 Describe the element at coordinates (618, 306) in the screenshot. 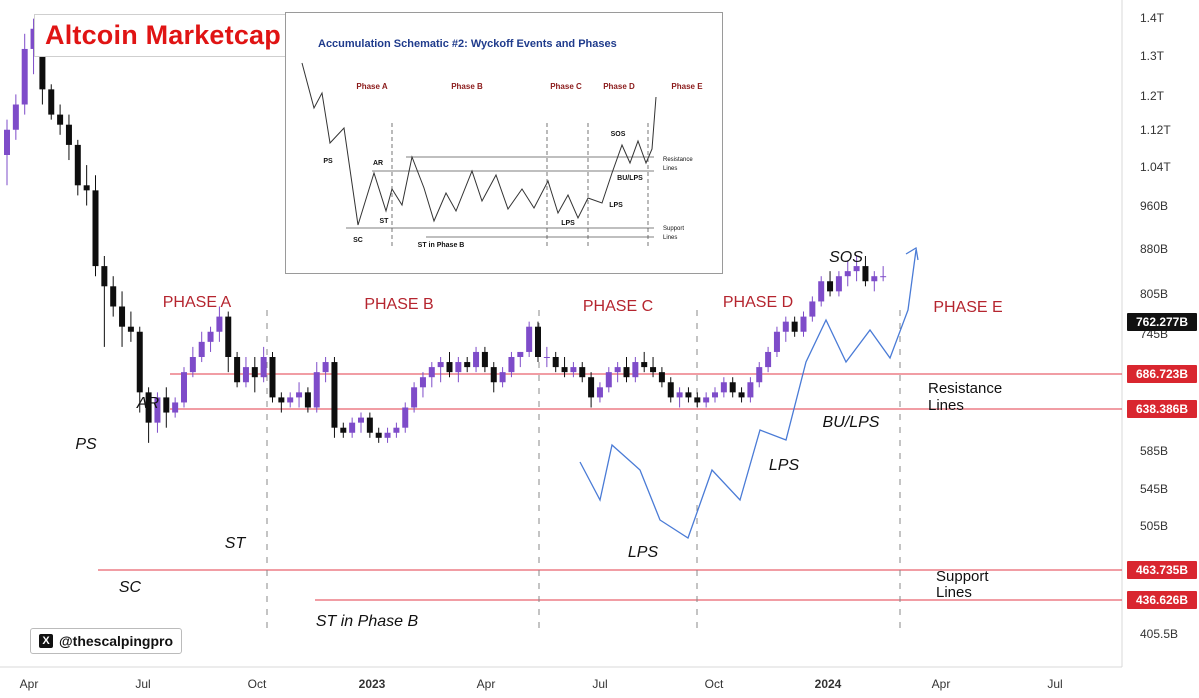

I see `phase-label: PHASE C` at that location.